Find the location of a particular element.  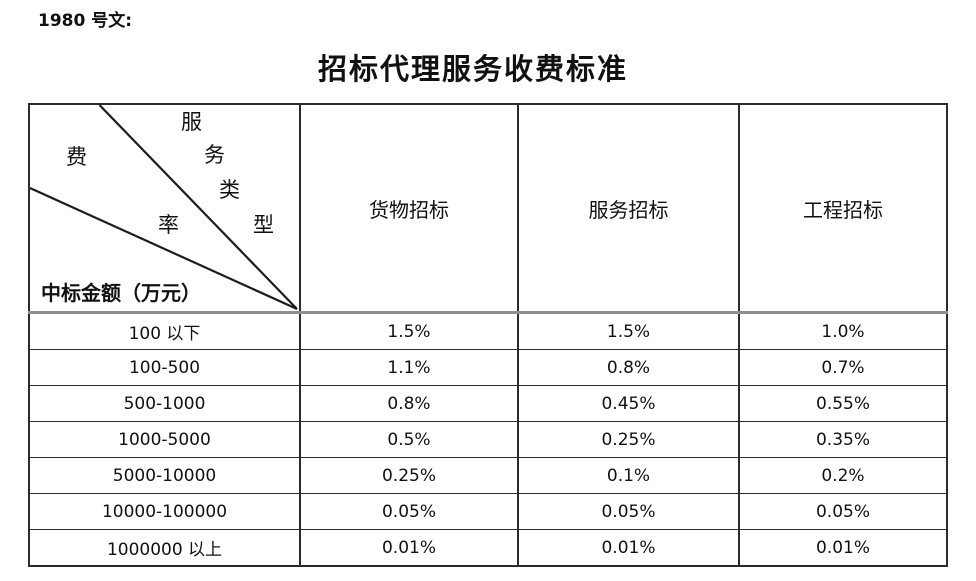

diagonal-divider-lines is located at coordinates (164, 208).